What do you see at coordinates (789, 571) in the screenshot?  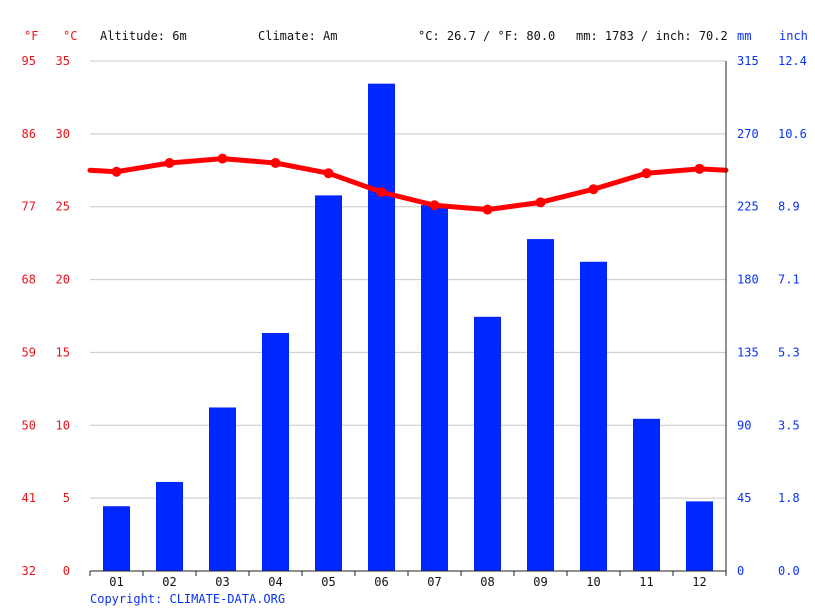 I see `tick-label-inch: 0.0` at bounding box center [789, 571].